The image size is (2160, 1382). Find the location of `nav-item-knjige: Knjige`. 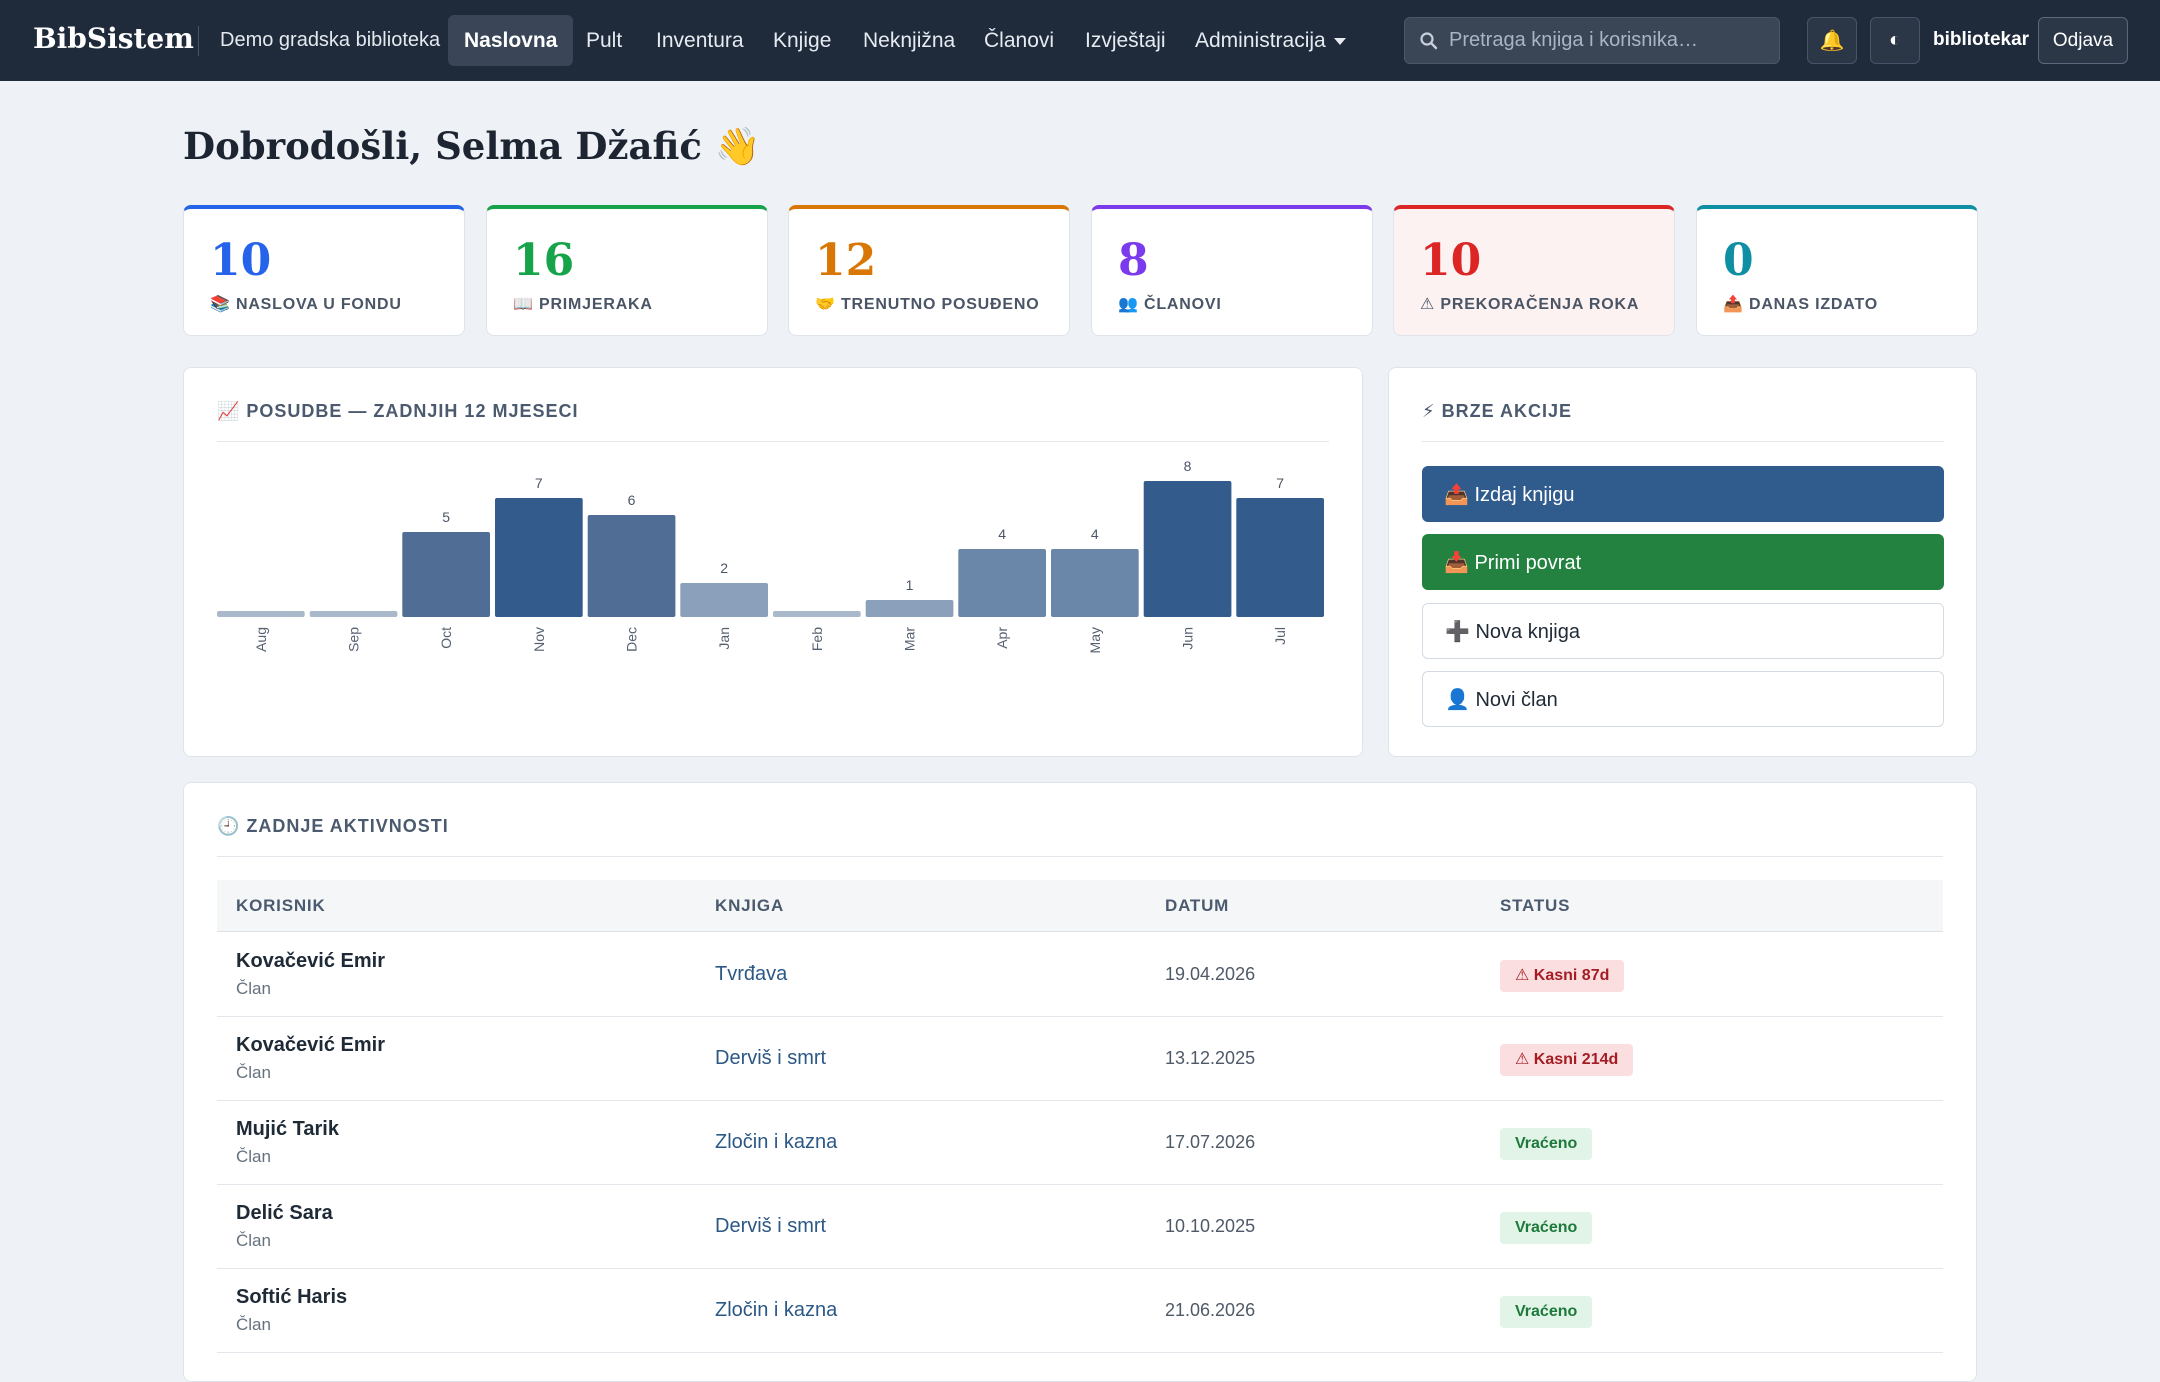

nav-item-knjige: Knjige is located at coordinates (802, 40).